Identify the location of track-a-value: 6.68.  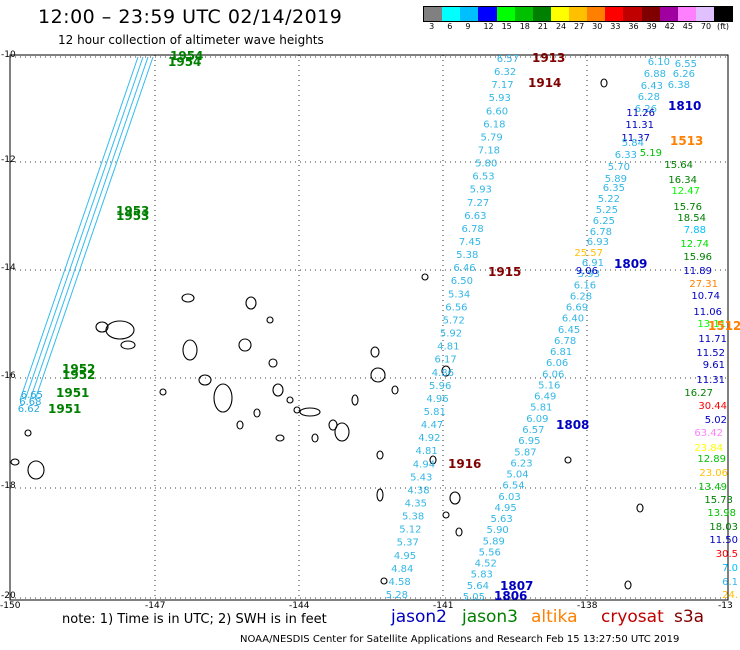
(30, 402).